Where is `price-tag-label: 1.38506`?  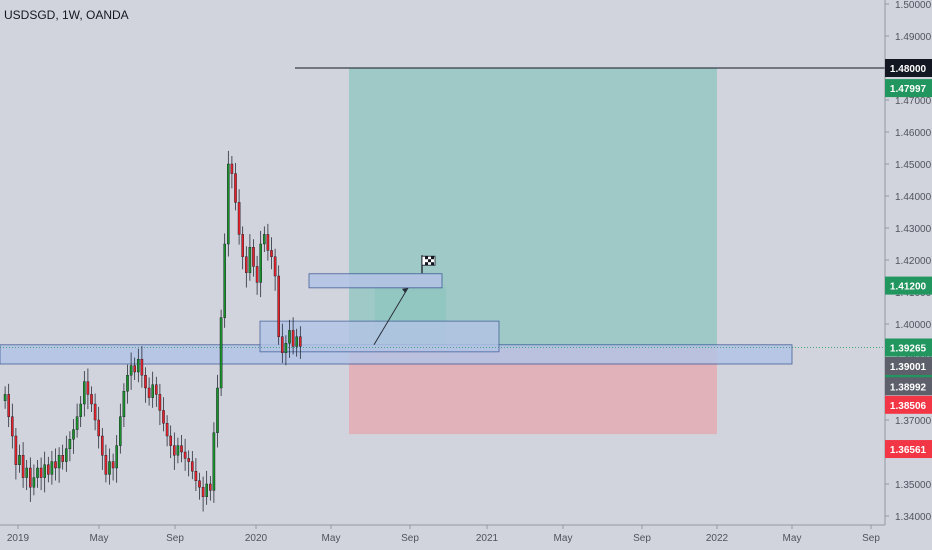
price-tag-label: 1.38506 is located at coordinates (908, 406).